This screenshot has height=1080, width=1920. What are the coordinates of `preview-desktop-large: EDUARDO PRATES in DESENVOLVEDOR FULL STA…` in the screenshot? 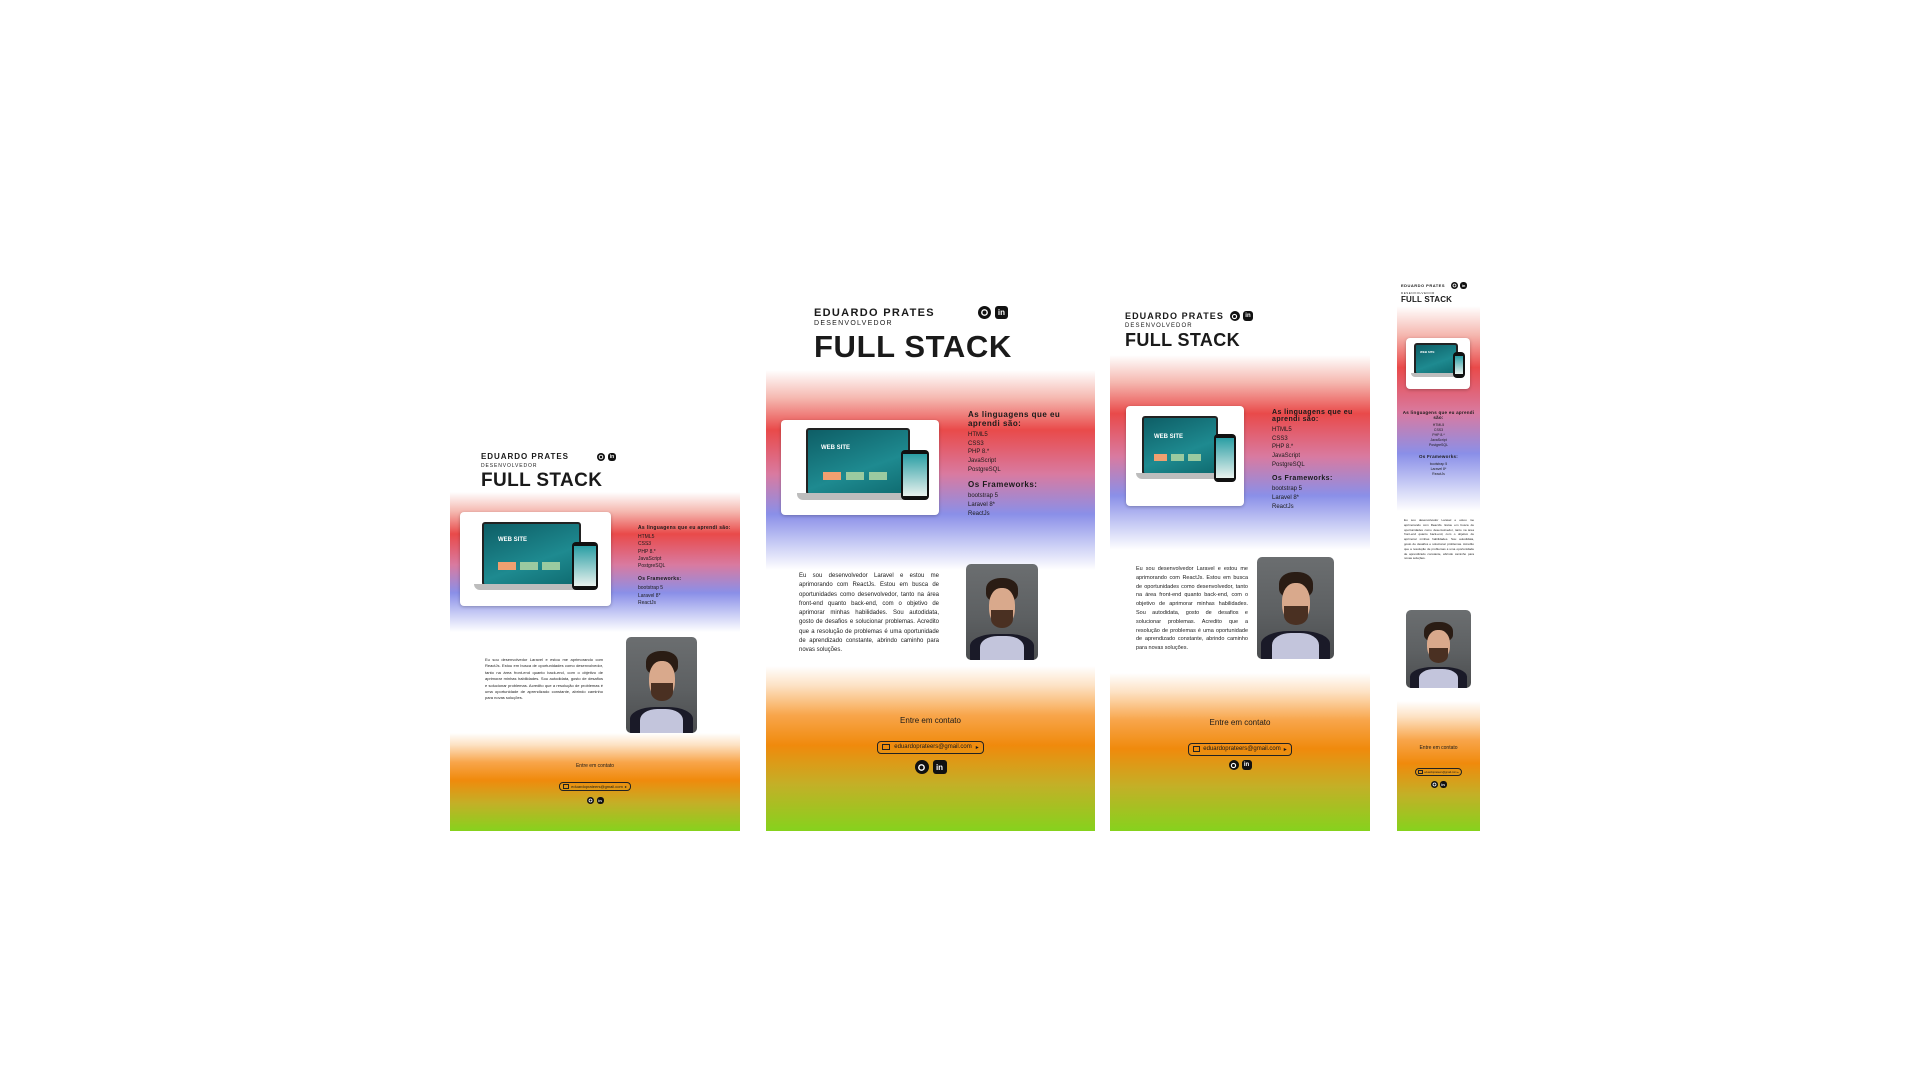 It's located at (930, 561).